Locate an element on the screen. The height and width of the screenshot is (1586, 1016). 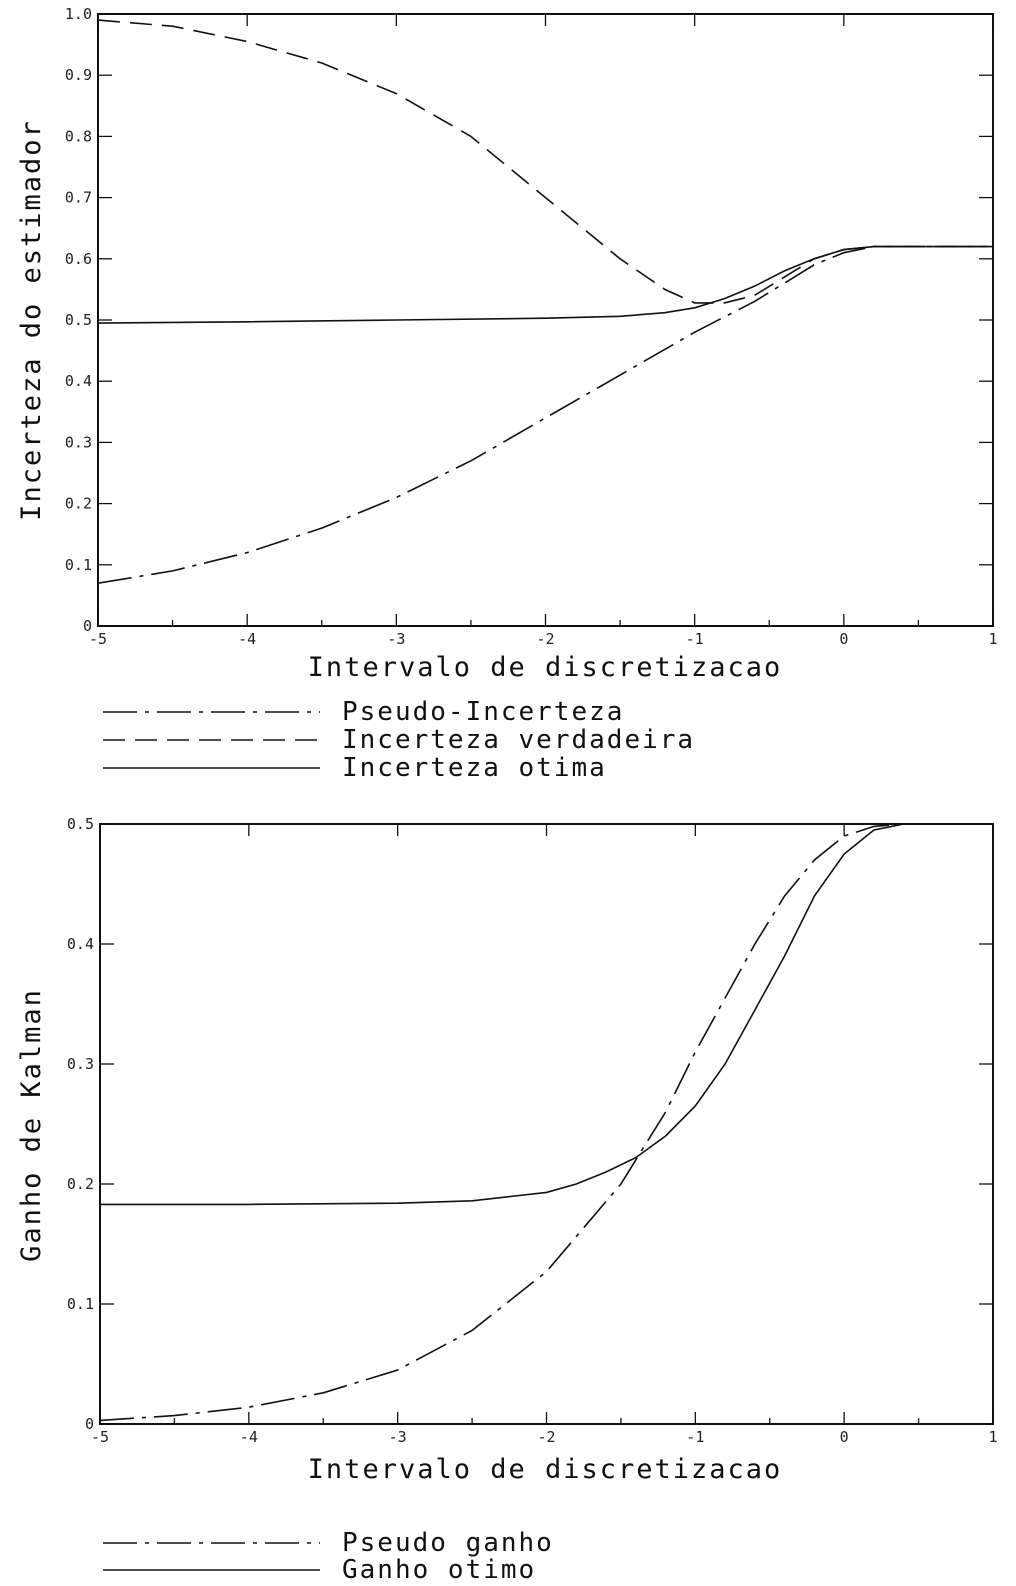
legend-label-incerteza-otima: Incerteza otima is located at coordinates (474, 768).